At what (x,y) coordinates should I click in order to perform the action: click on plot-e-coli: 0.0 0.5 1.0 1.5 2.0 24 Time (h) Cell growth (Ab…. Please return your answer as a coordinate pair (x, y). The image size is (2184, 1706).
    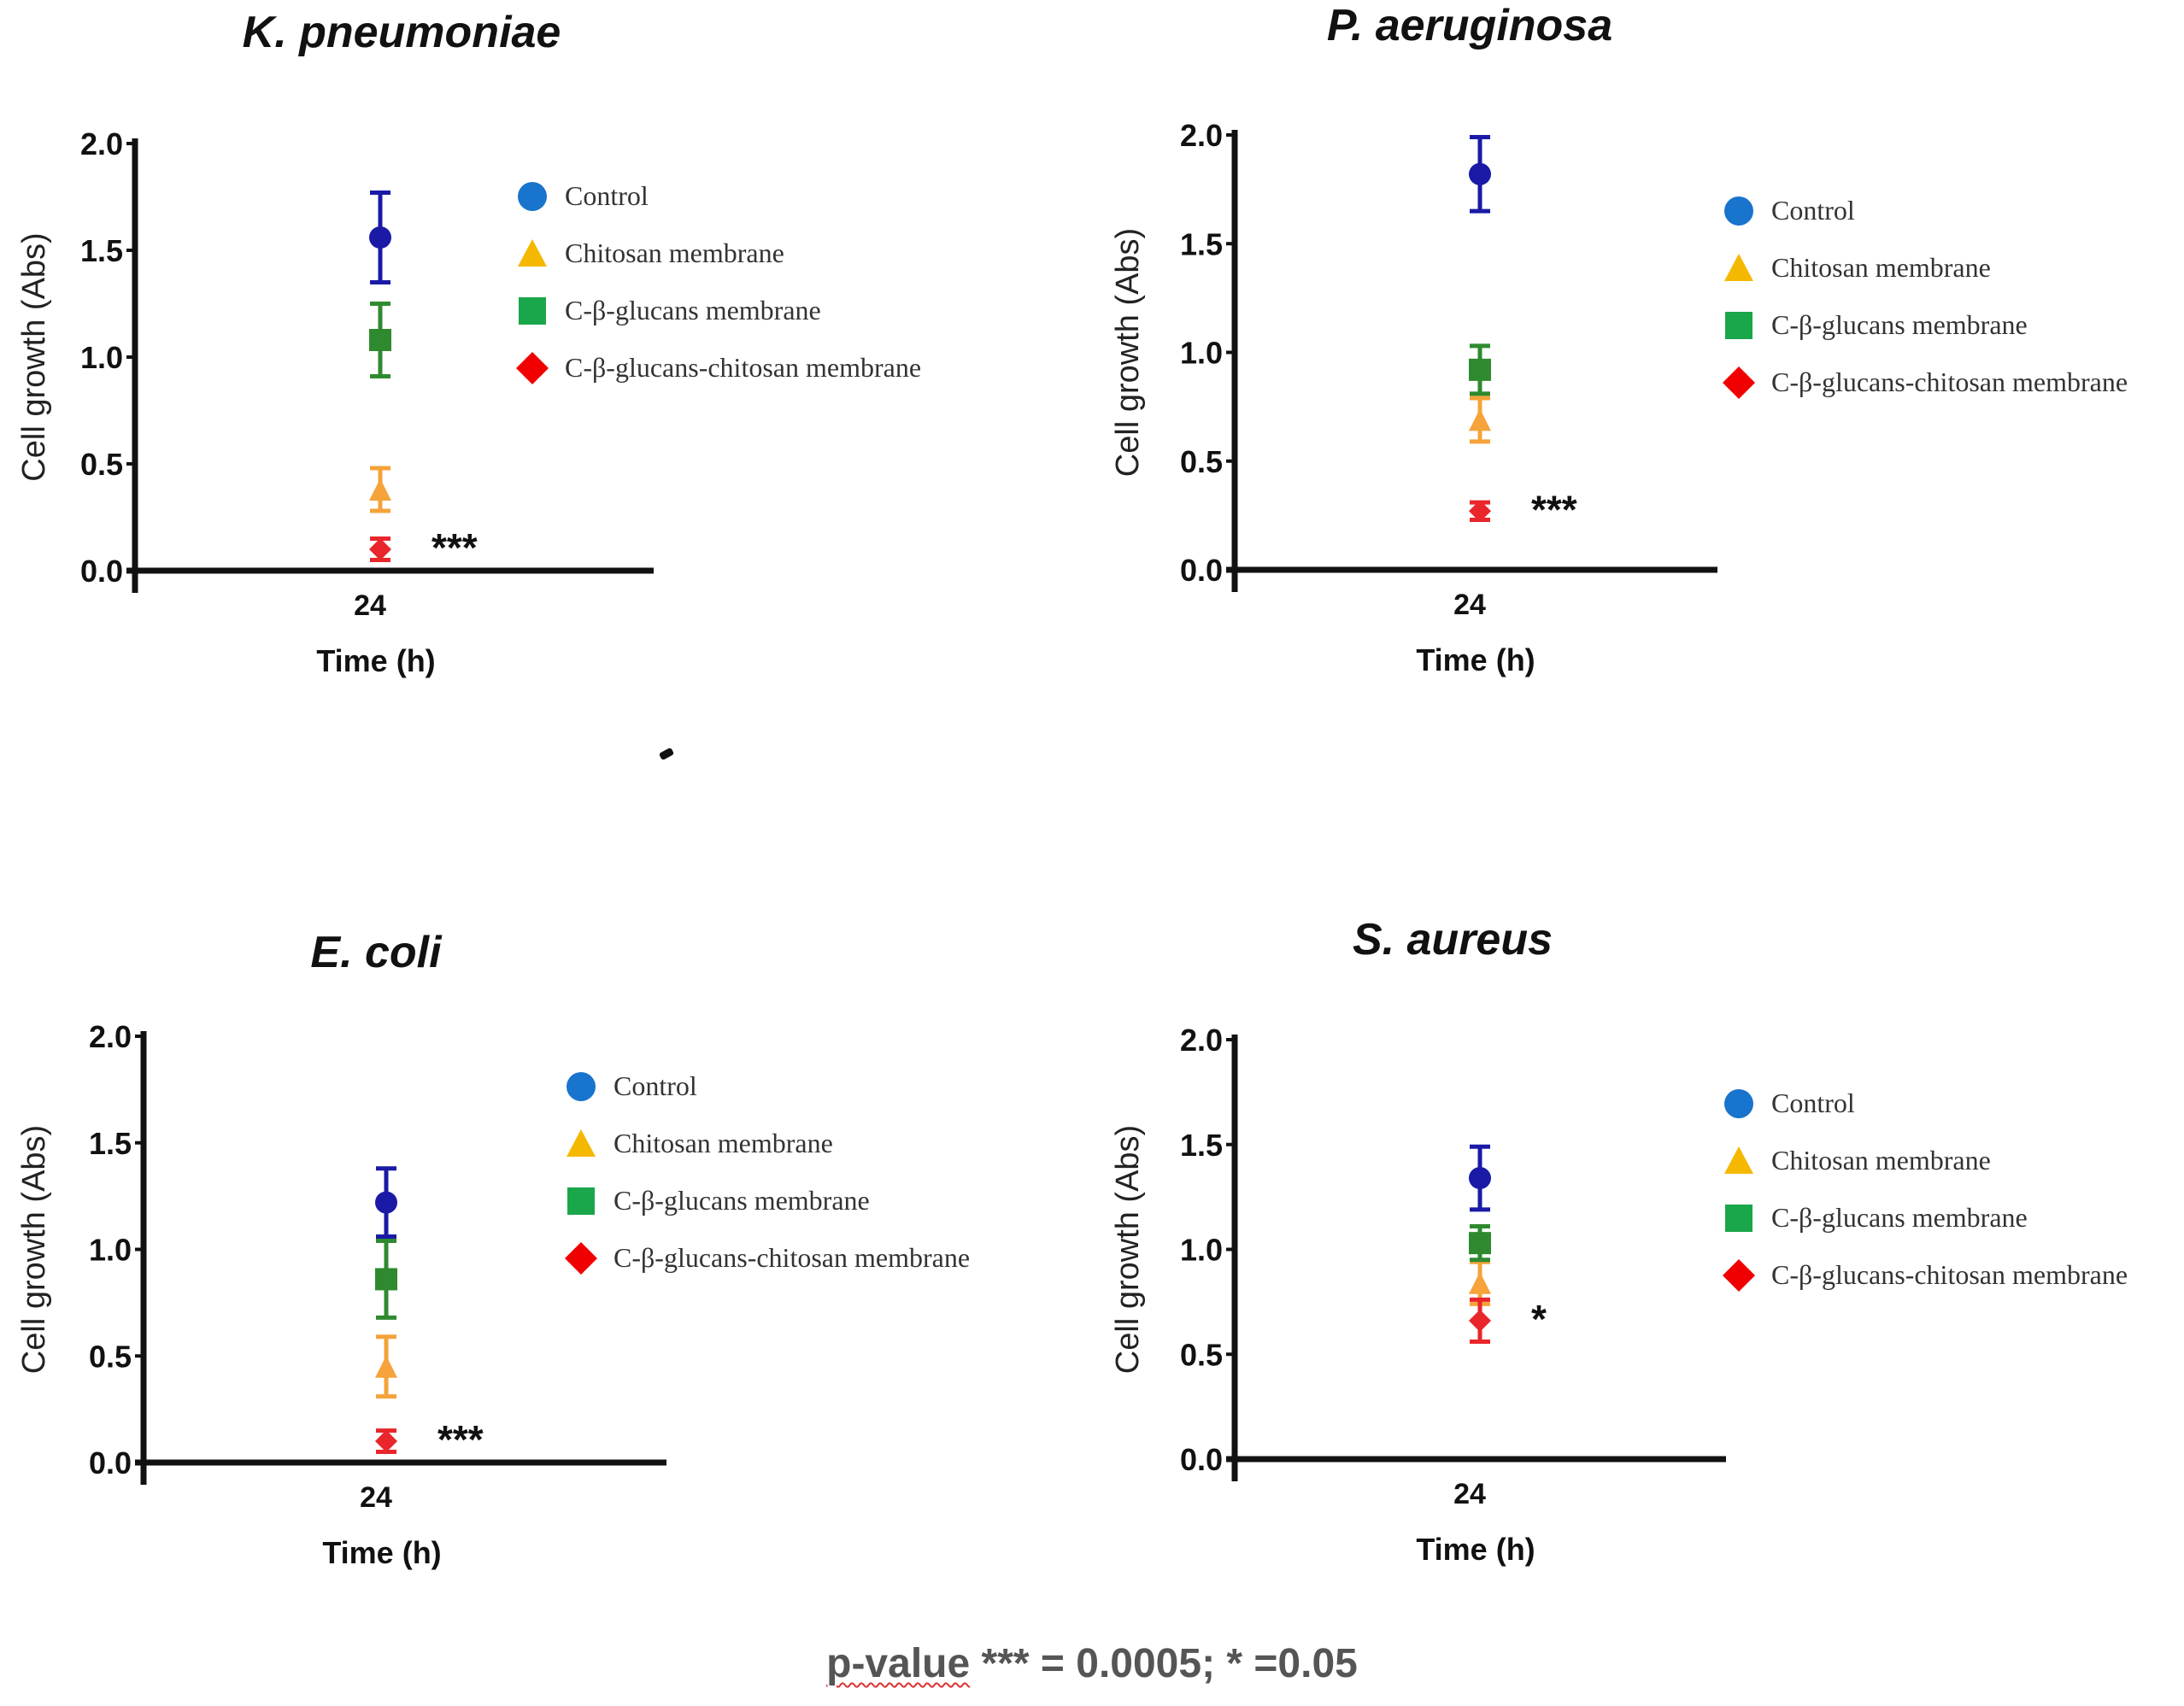
    Looking at the image, I should click on (341, 1294).